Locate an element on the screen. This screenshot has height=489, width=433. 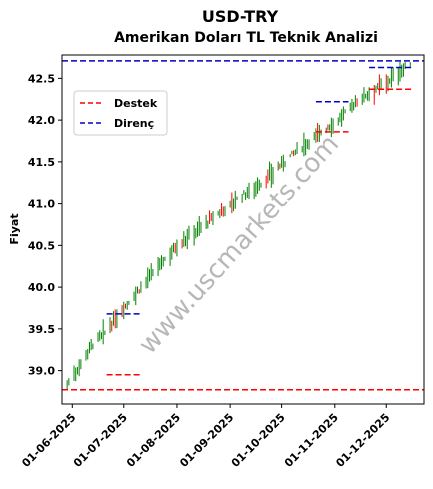
x-tick-label: 01-06-2025 is located at coordinates (48, 440).